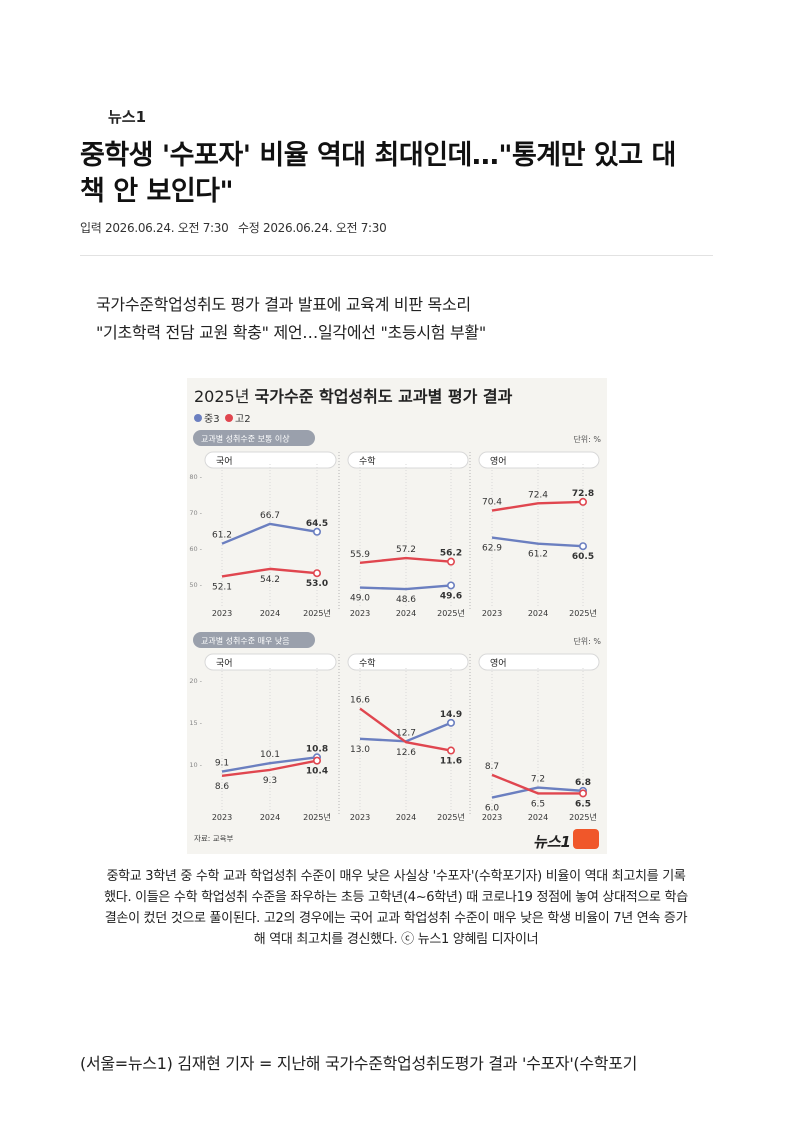 Image resolution: width=793 pixels, height=1122 pixels. Describe the element at coordinates (360, 555) in the screenshot. I see `data-label: 55.9` at that location.